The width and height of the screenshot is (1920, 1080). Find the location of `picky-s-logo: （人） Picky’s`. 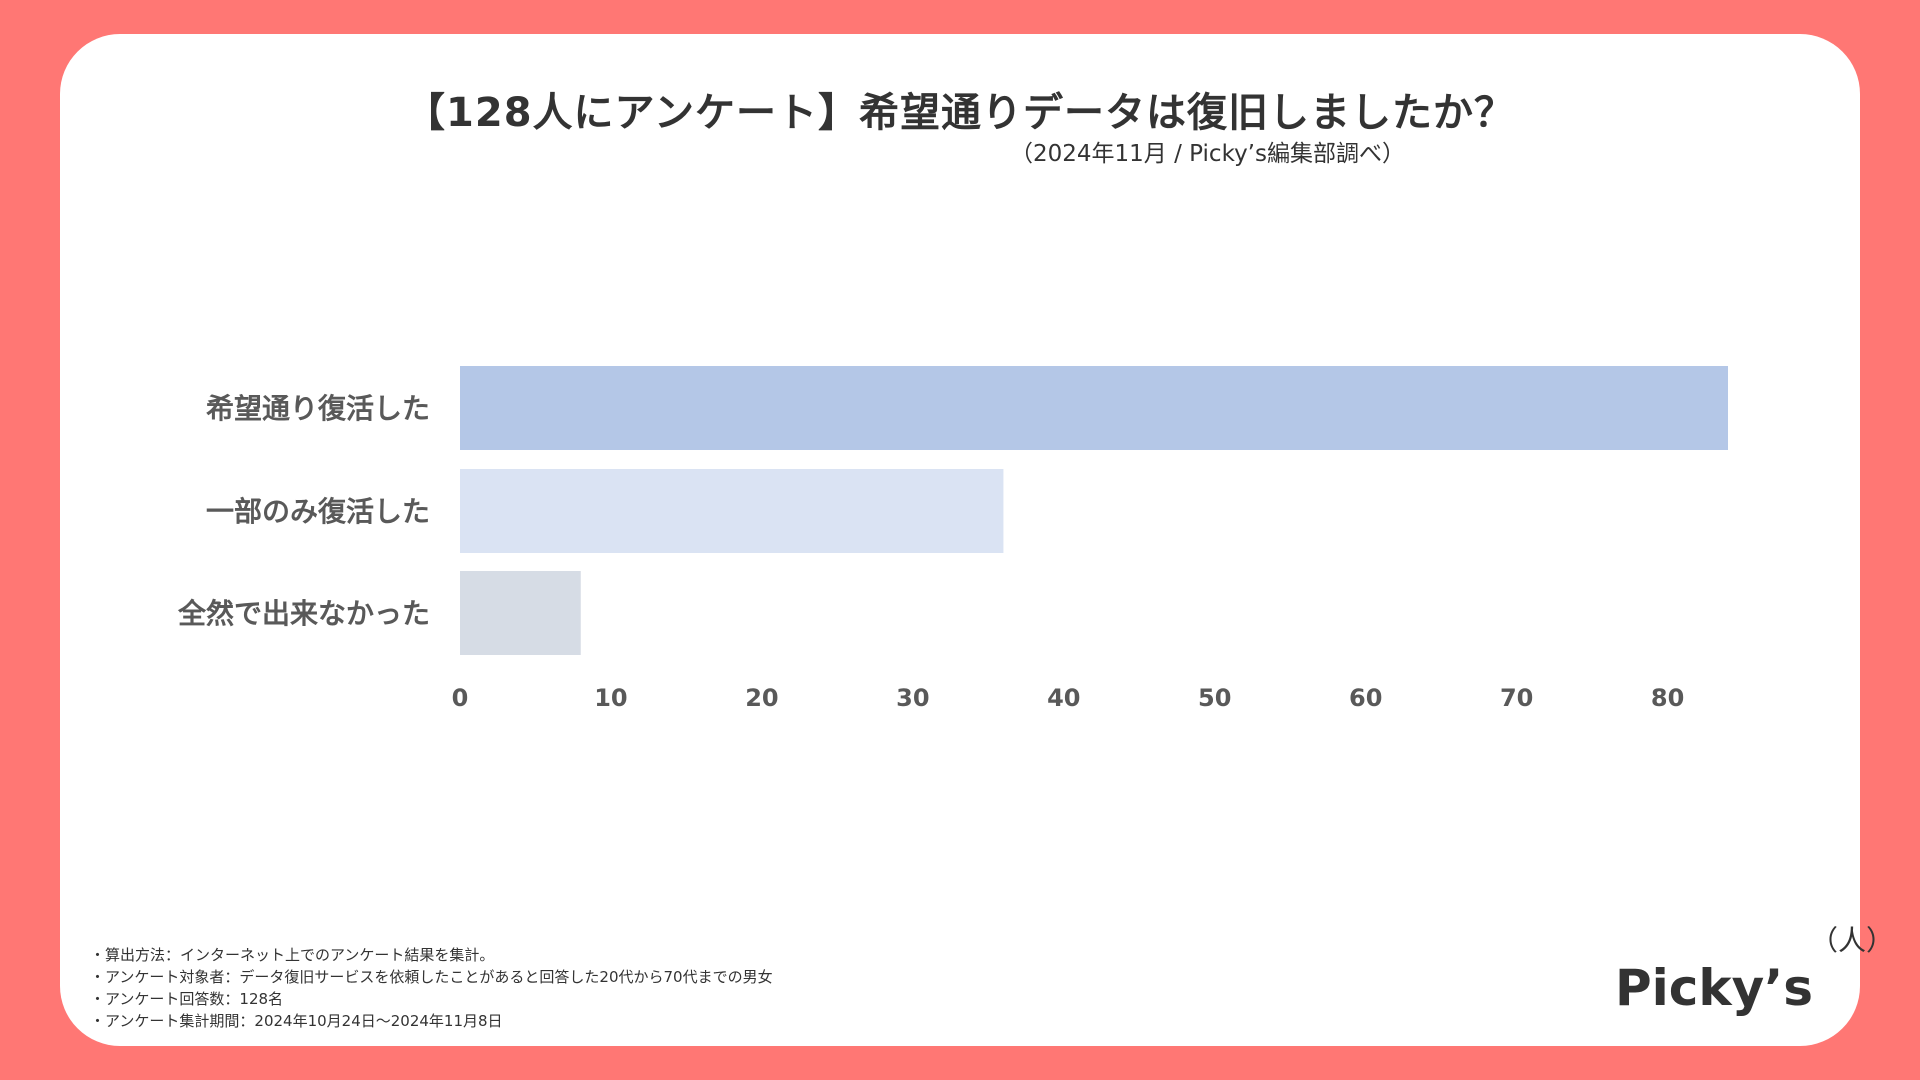

picky-s-logo: （人） Picky’s is located at coordinates (1754, 976).